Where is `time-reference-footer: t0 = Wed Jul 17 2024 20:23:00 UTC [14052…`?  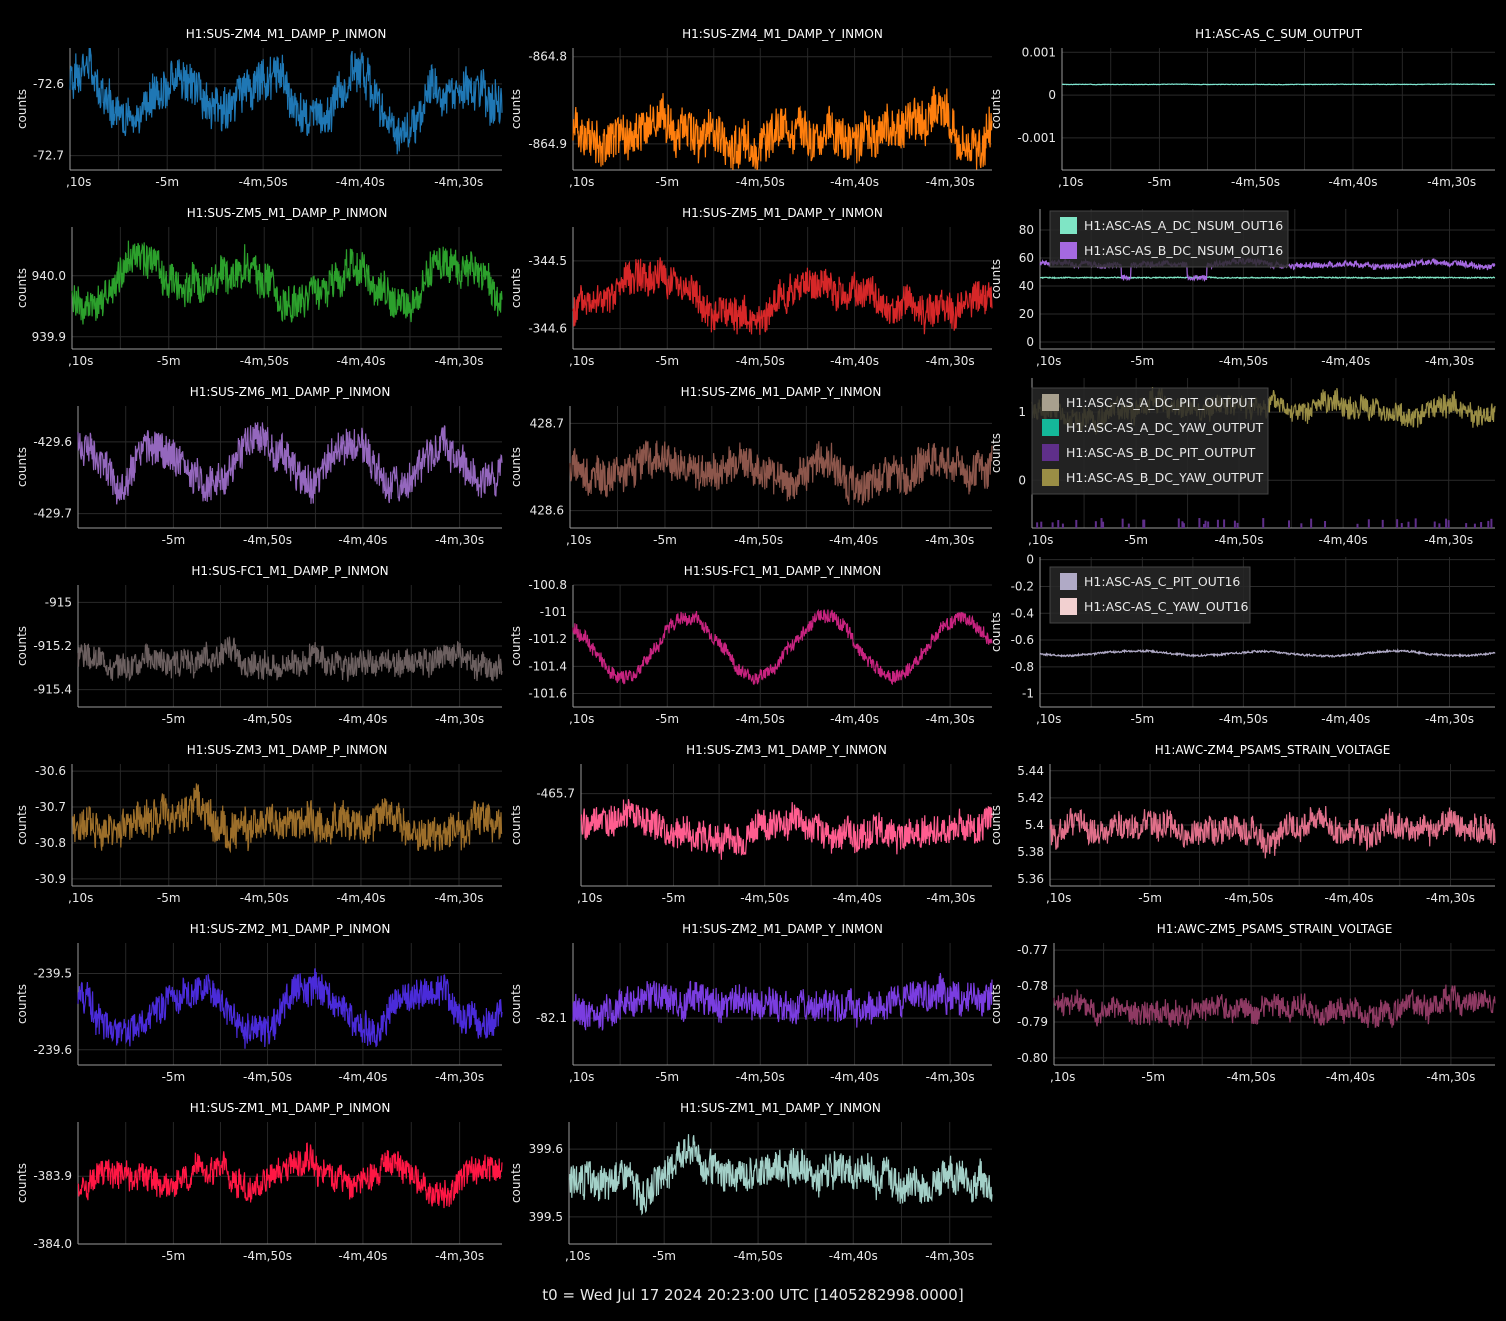
time-reference-footer: t0 = Wed Jul 17 2024 20:23:00 UTC [14052… is located at coordinates (753, 1295).